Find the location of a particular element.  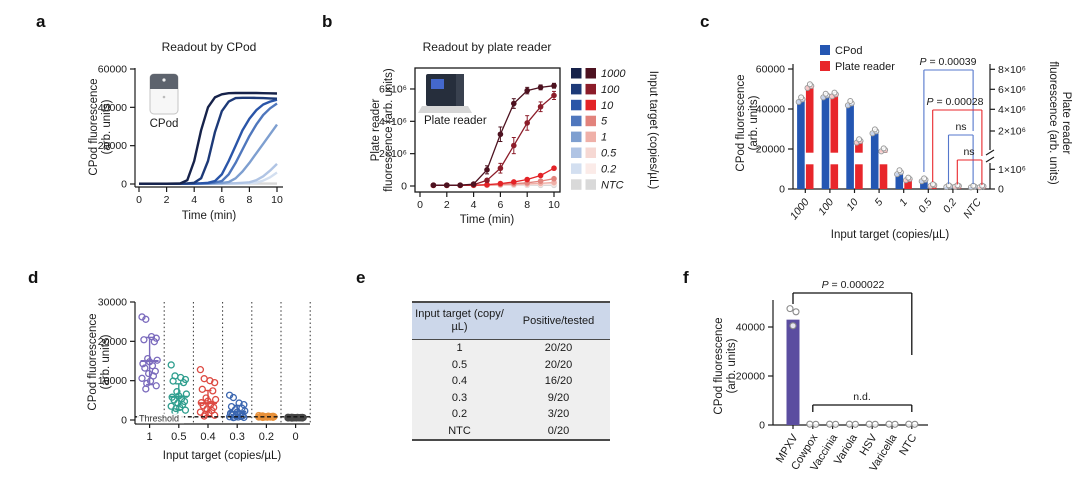

legend-label: 0.2 is located at coordinates (608, 169).